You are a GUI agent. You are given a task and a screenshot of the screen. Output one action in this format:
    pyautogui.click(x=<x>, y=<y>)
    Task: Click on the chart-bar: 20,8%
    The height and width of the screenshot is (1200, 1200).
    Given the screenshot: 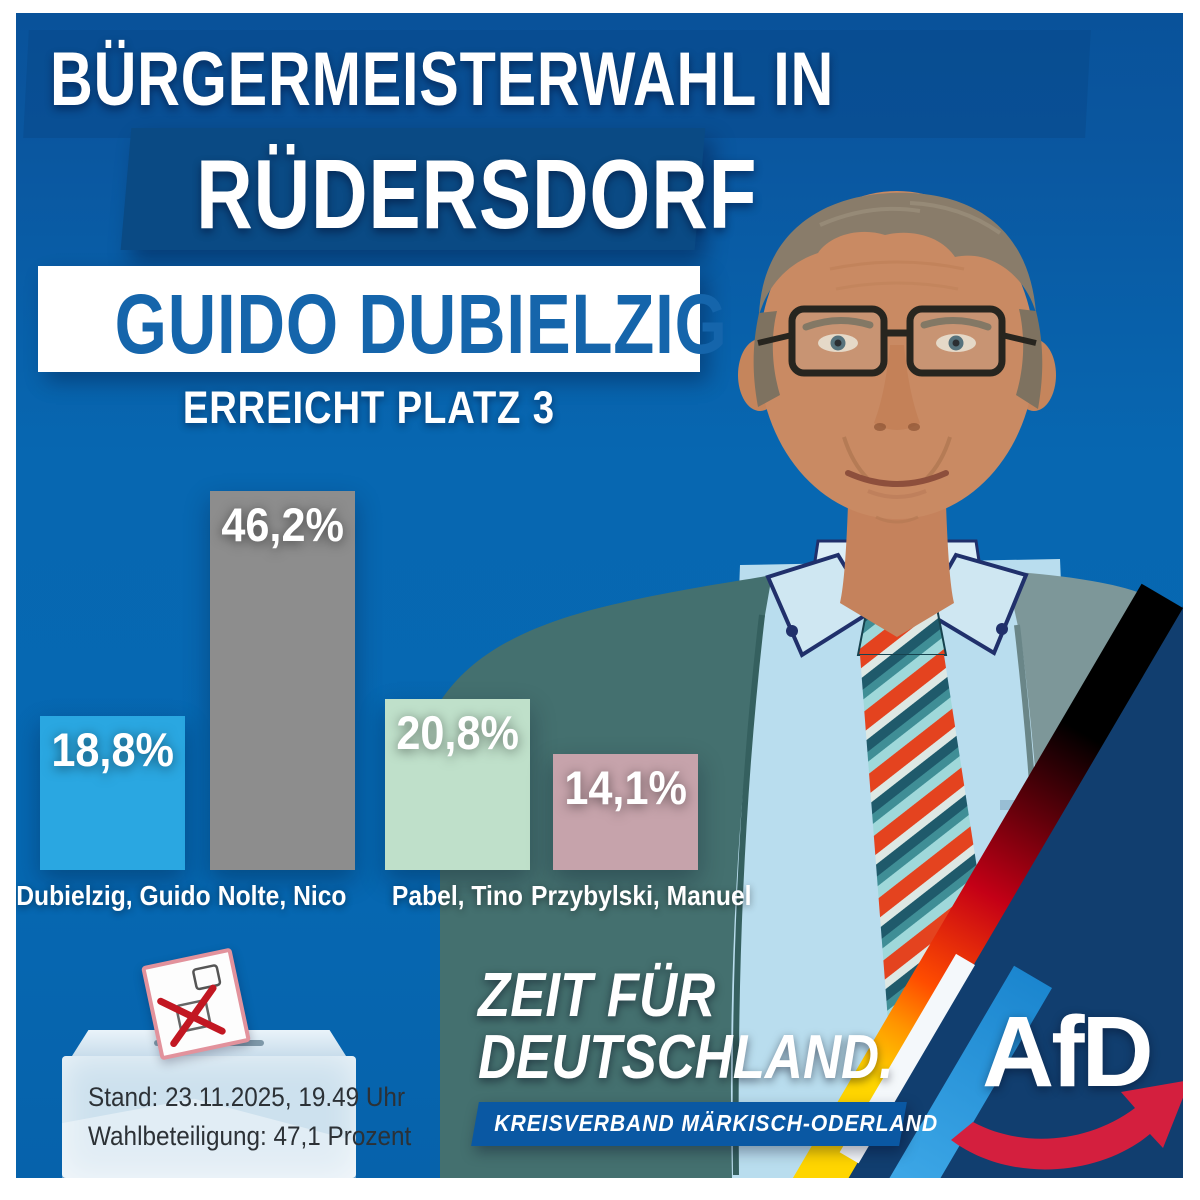 What is the action you would take?
    pyautogui.click(x=457, y=784)
    